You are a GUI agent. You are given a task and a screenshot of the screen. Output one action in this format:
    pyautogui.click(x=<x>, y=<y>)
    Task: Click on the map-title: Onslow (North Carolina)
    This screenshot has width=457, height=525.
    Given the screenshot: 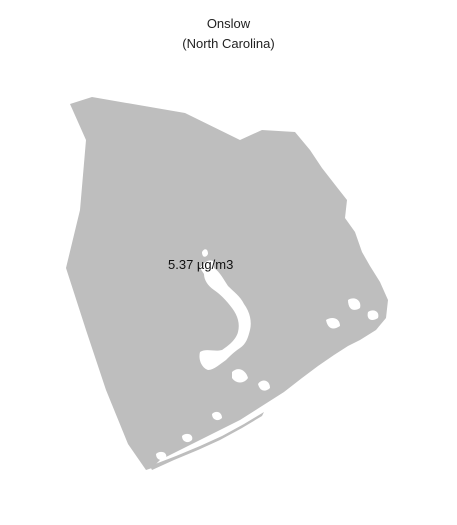 What is the action you would take?
    pyautogui.click(x=228, y=34)
    